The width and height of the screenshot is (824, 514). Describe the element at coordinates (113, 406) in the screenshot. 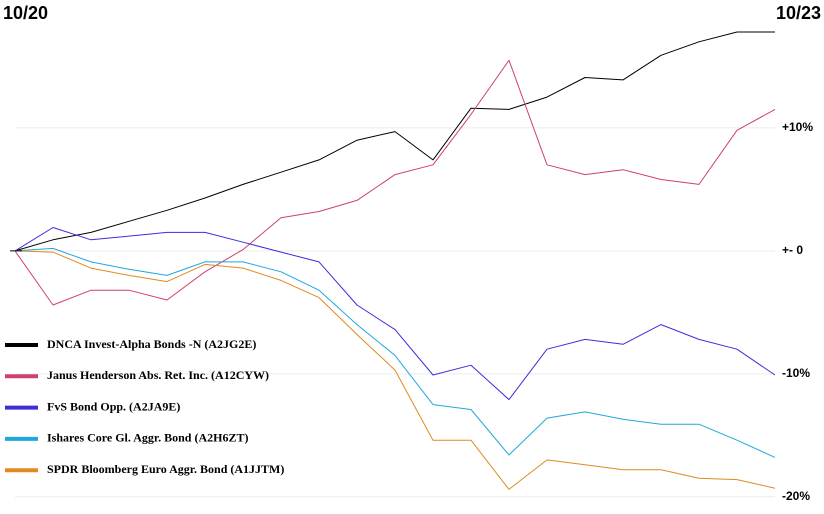

I see `legend-label: FvS Bond Opp. (A2JA9E)` at that location.